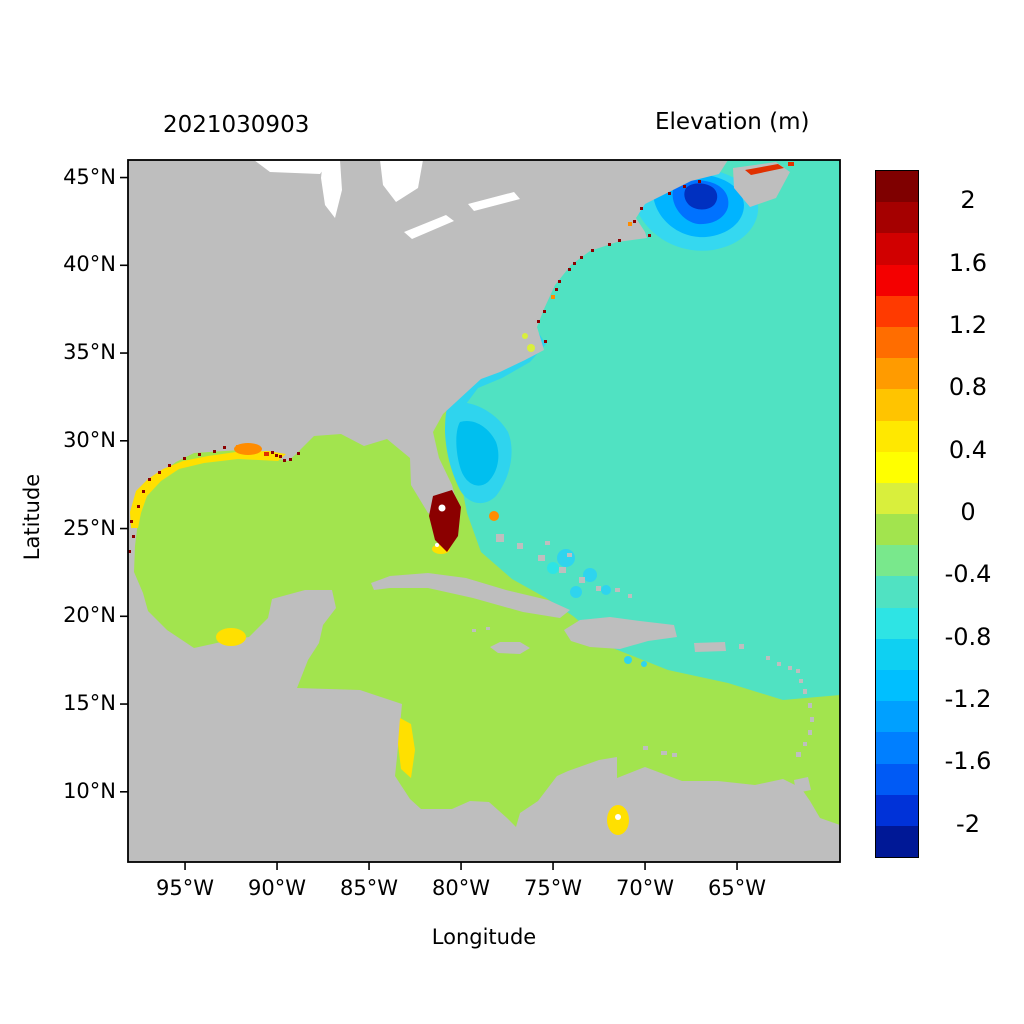  What do you see at coordinates (553, 568) in the screenshot?
I see `bahamas-turquoise-patch` at bounding box center [553, 568].